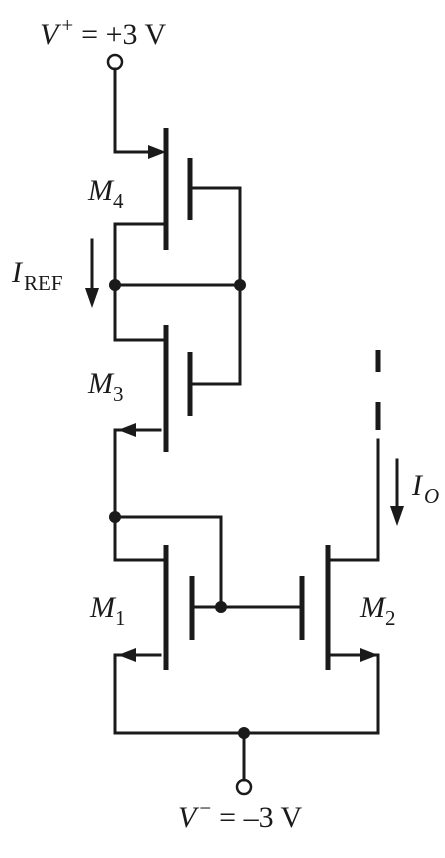  Describe the element at coordinates (120, 618) in the screenshot. I see `m1-label-index: 1` at that location.